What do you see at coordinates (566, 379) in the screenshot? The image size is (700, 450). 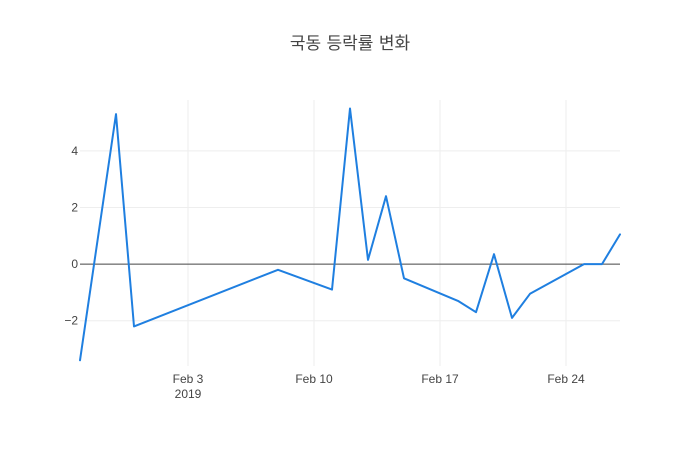 I see `x-tick-label: Feb 24` at bounding box center [566, 379].